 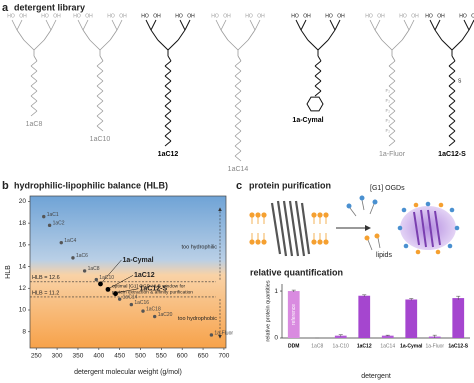 What do you see at coordinates (137, 260) in the screenshot?
I see `point-label: 1a-Cymal` at bounding box center [137, 260].